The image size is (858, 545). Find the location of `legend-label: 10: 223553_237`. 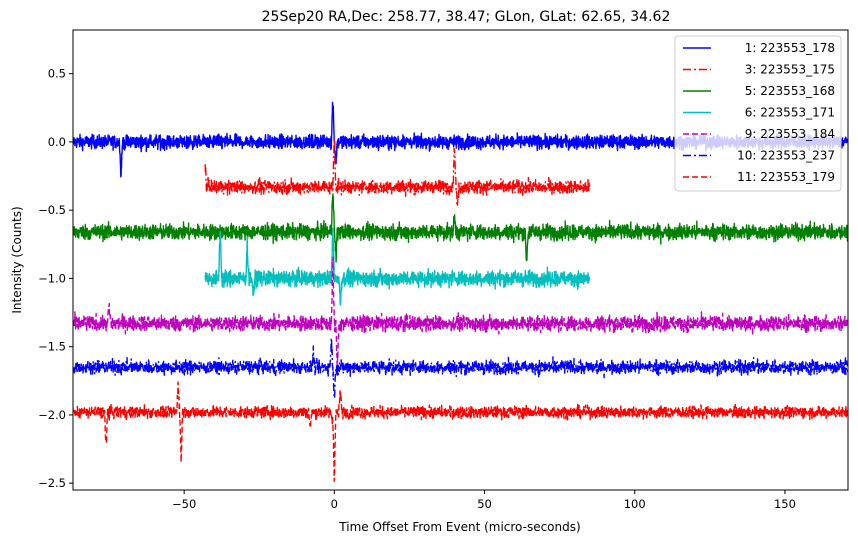

legend-label: 10: 223553_237 is located at coordinates (786, 156).